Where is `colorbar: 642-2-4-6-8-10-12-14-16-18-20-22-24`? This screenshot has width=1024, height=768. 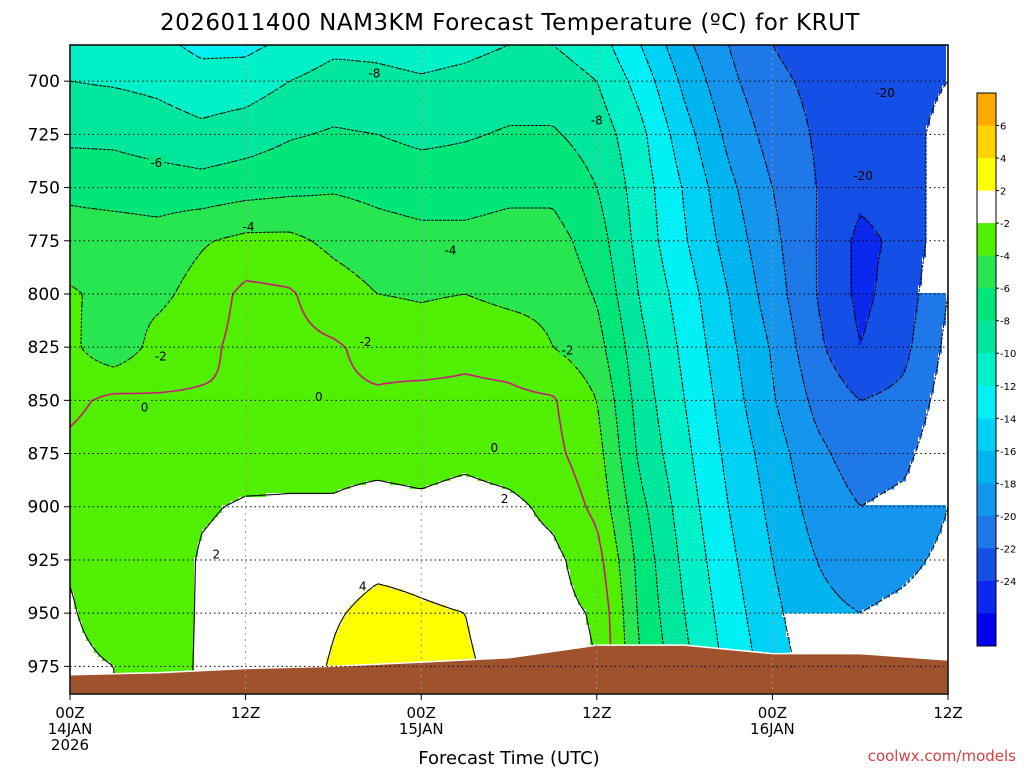 colorbar: 642-2-4-6-8-10-12-14-16-18-20-22-24 is located at coordinates (996, 369).